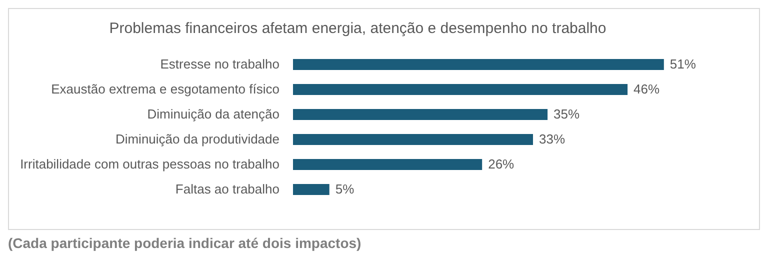 This screenshot has height=262, width=765. Describe the element at coordinates (165, 89) in the screenshot. I see `y-tick-label: Exaustão extrema e esgotamento físico` at that location.